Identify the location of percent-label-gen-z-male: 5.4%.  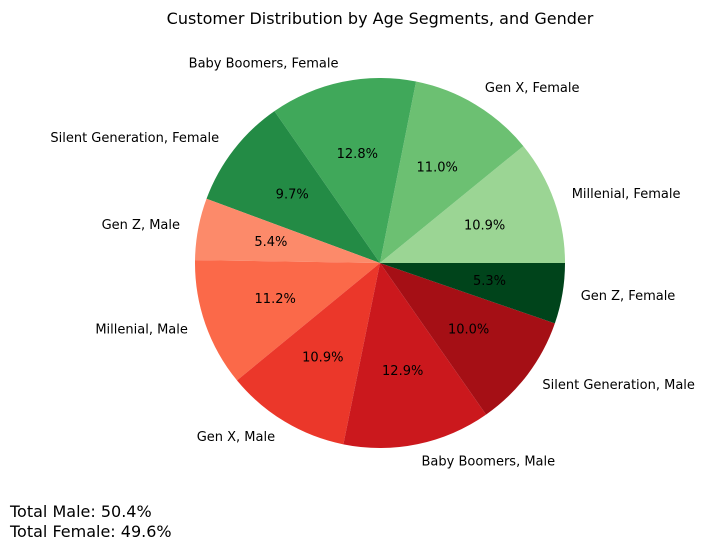
(270, 242).